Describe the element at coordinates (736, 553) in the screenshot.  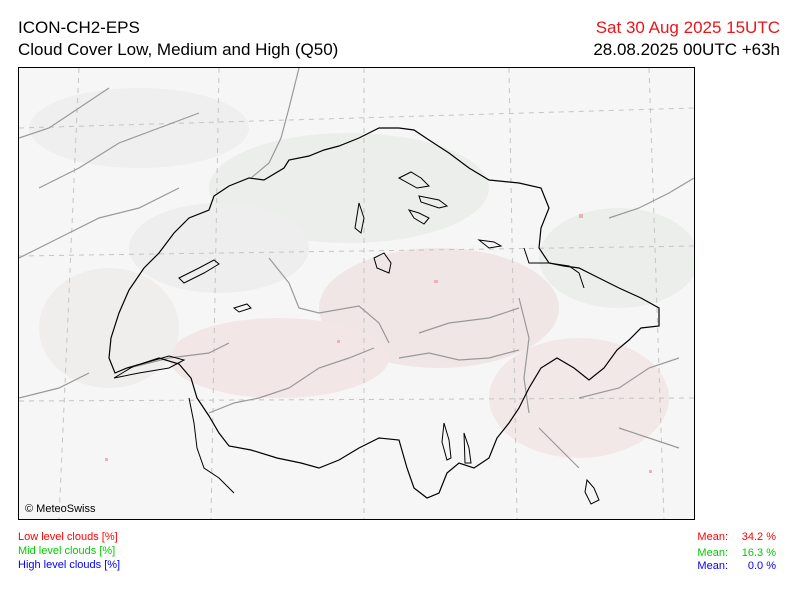
I see `mean-mid-clouds: Mean: 16.3 %` at that location.